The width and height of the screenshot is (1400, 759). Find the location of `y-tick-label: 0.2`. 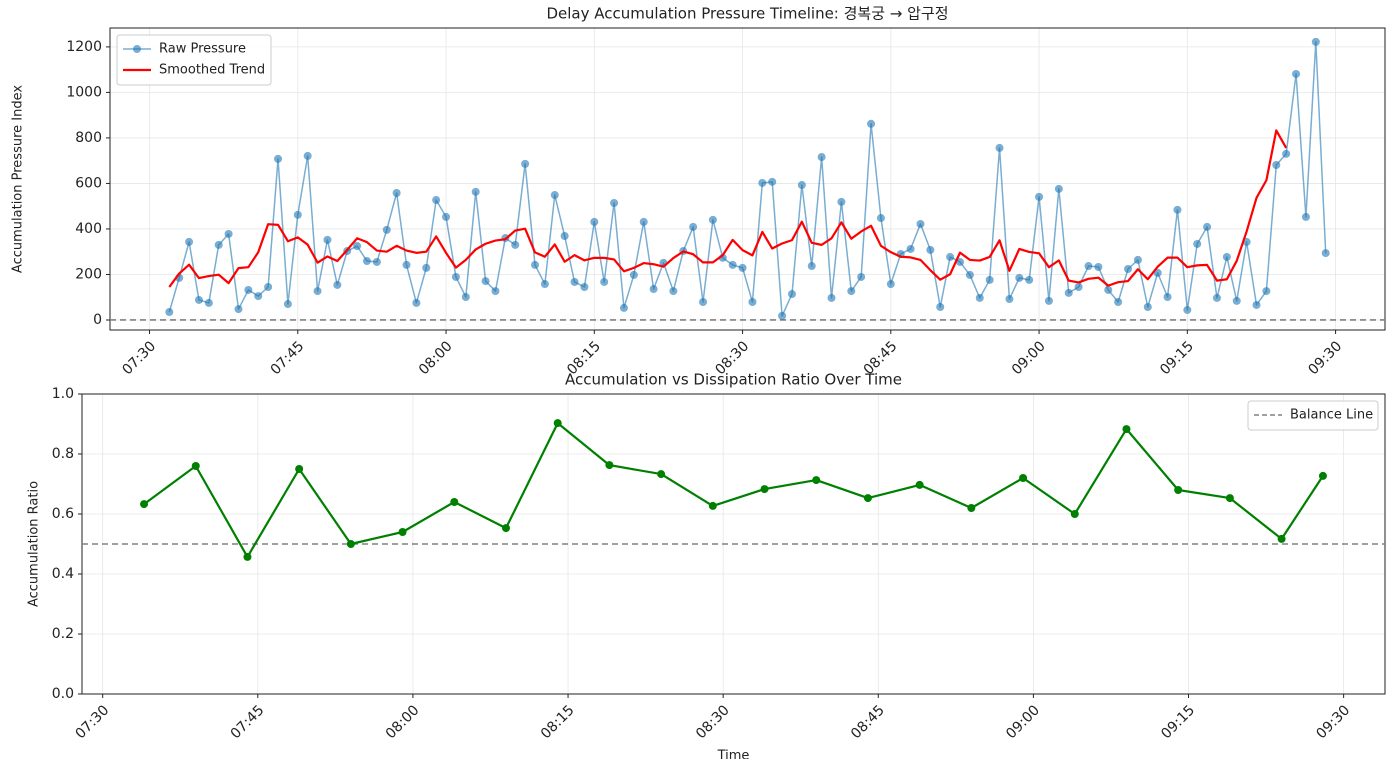

y-tick-label: 0.2 is located at coordinates (63, 634).